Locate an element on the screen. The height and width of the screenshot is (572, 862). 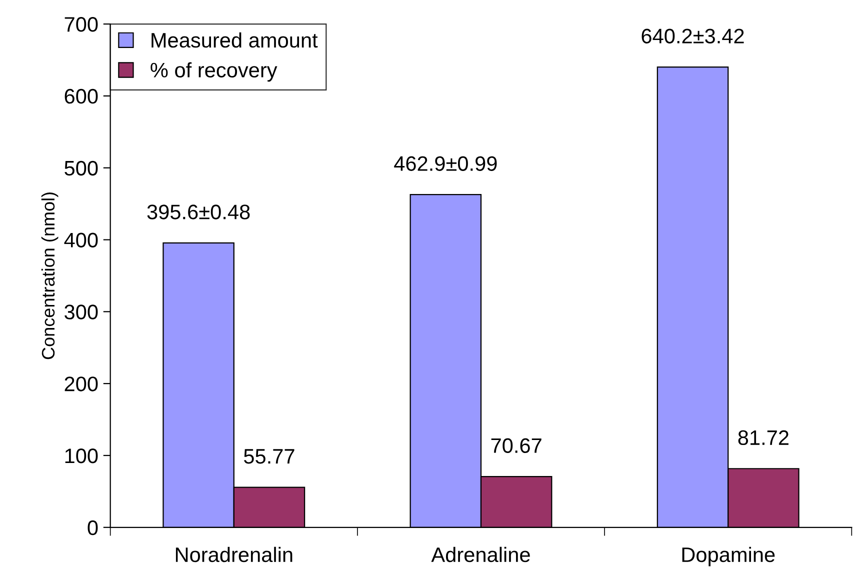
y-tick-label: 600 is located at coordinates (81, 96).